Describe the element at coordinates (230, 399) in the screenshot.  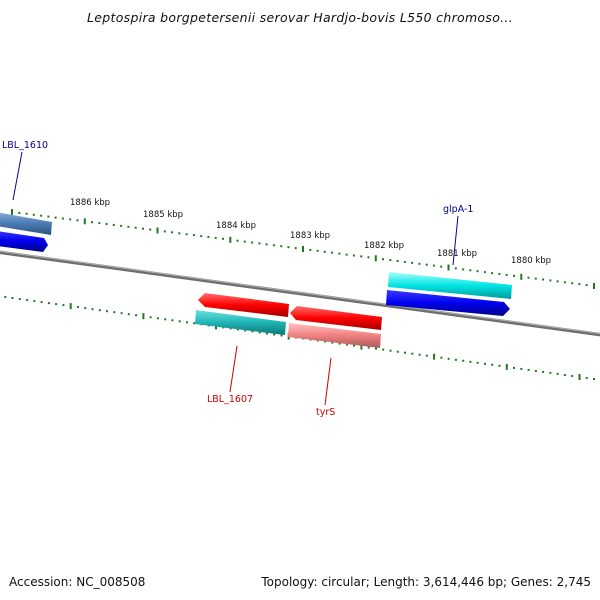
I see `feature-label-lbl-1607: LBL_1607` at that location.